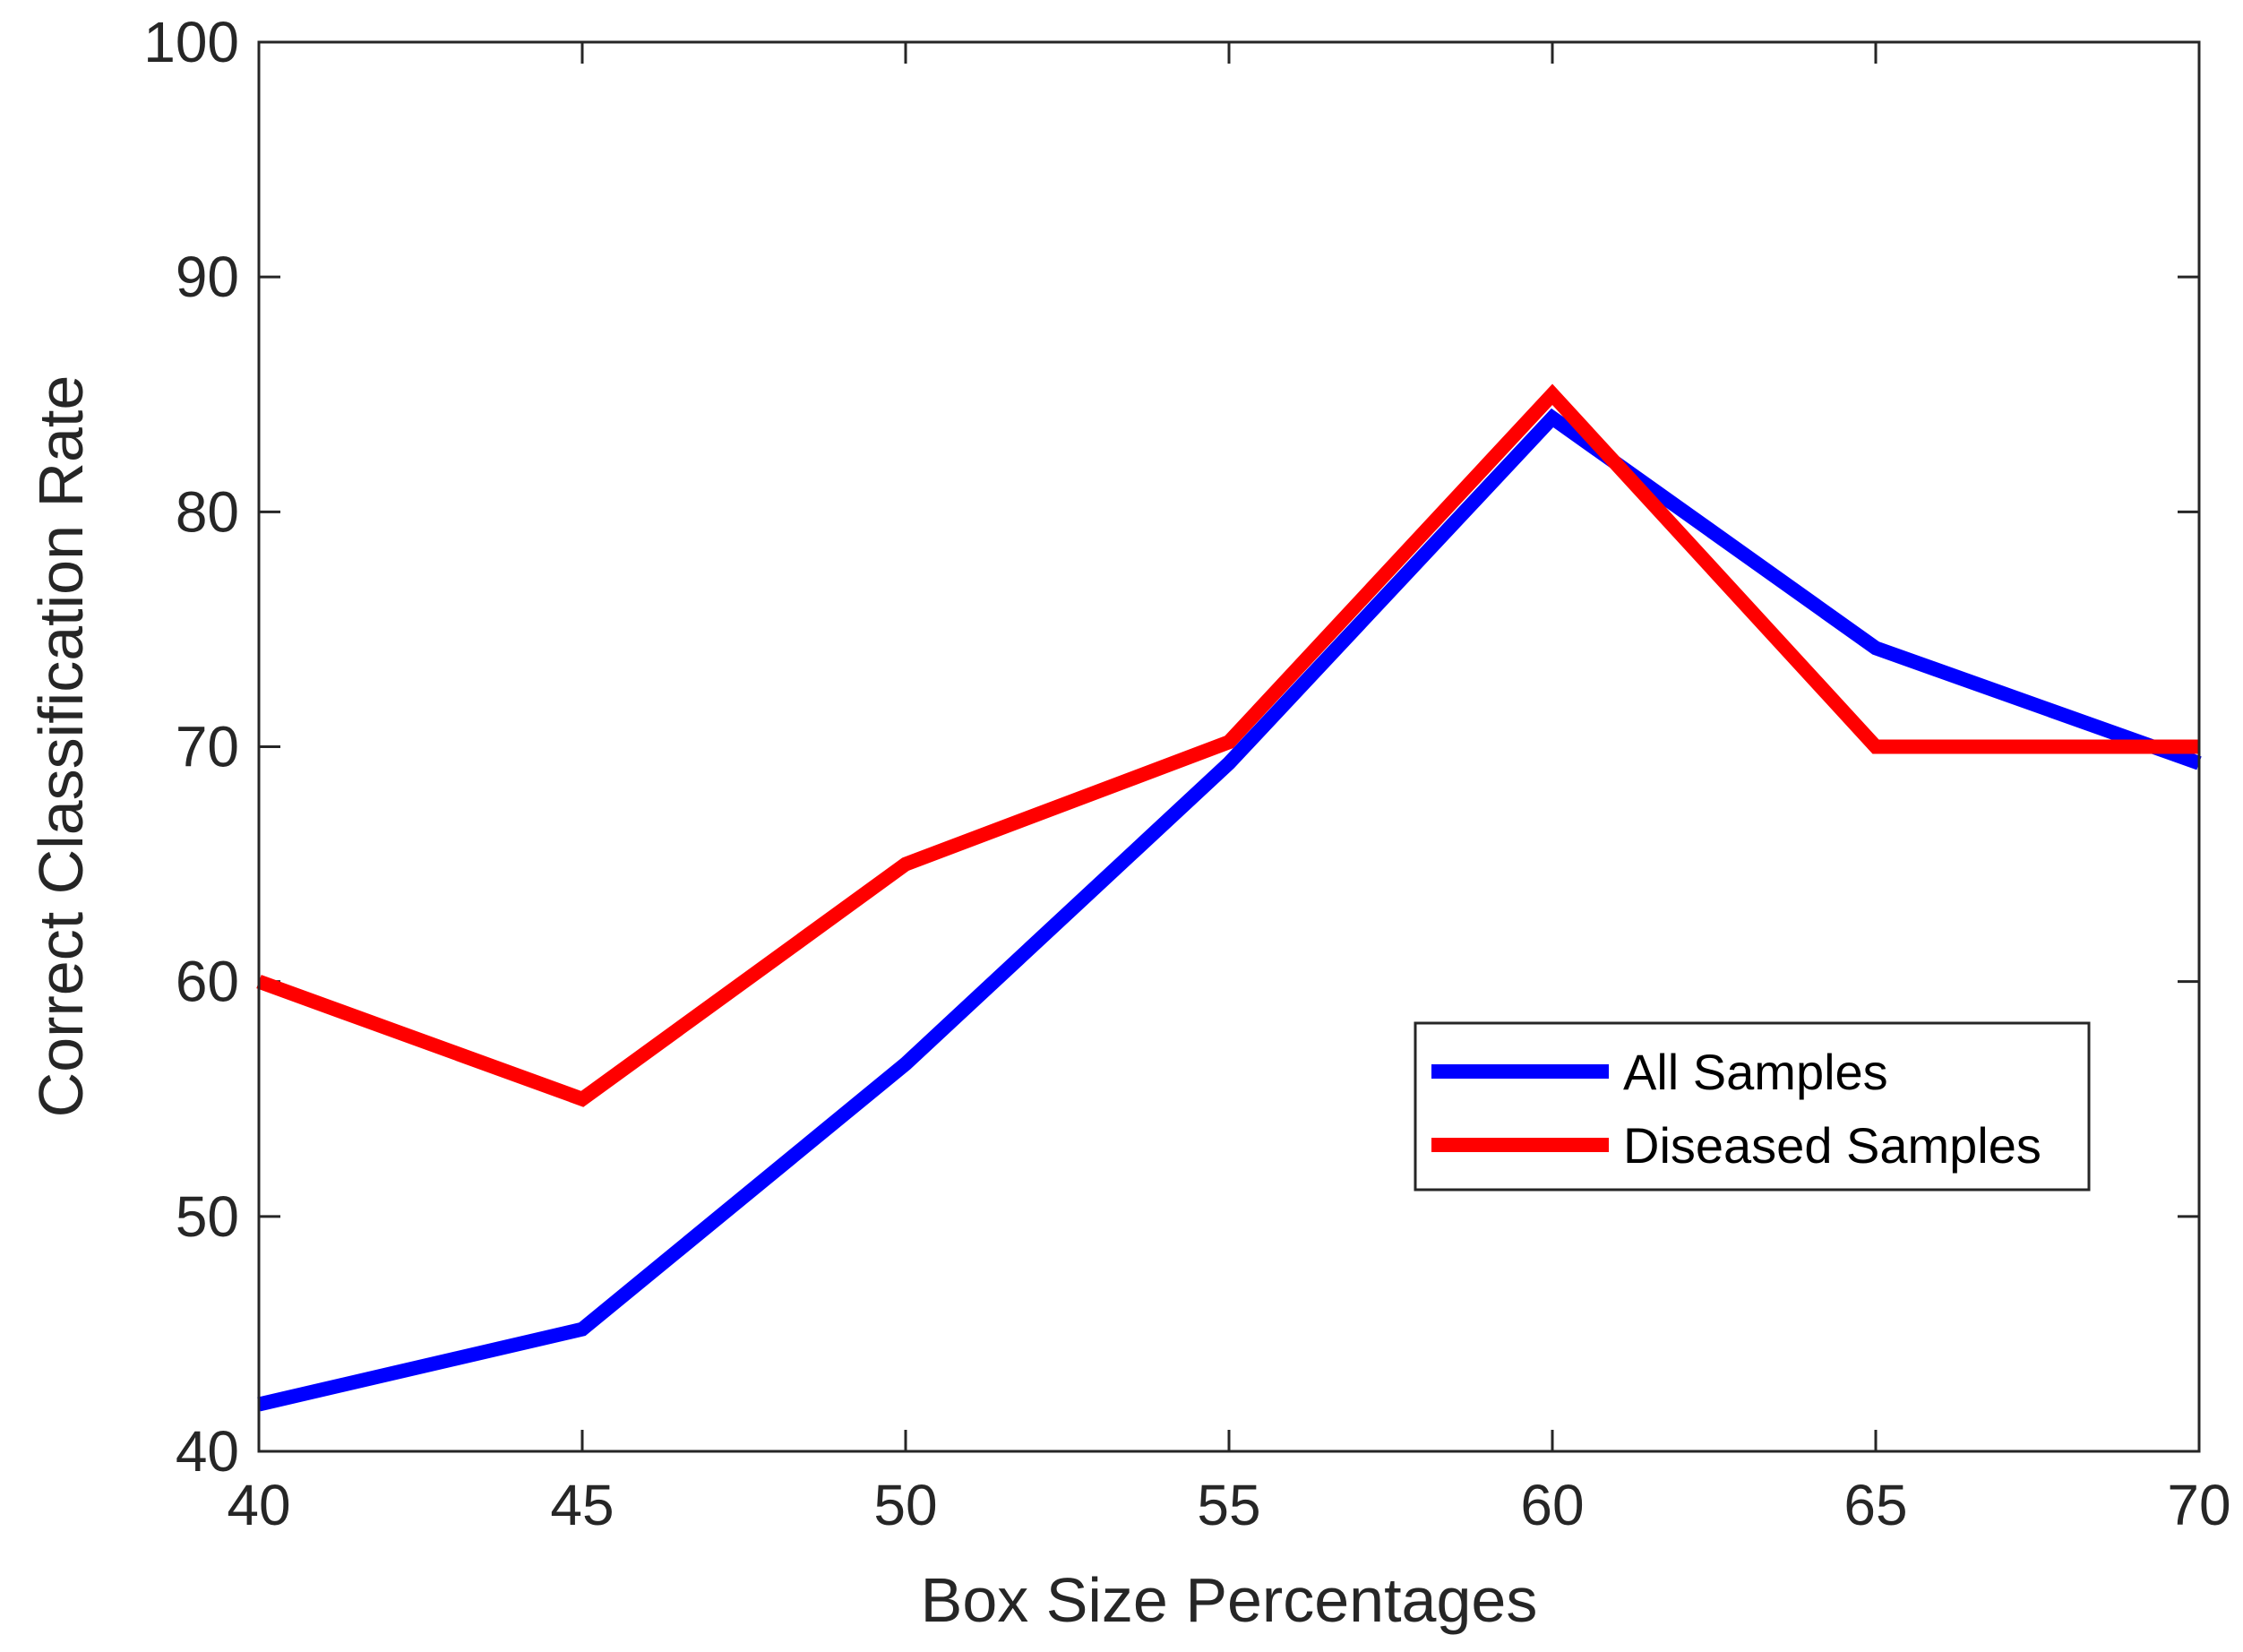 This screenshot has height=1652, width=2243. I want to click on x-tick-label: 45, so click(582, 1505).